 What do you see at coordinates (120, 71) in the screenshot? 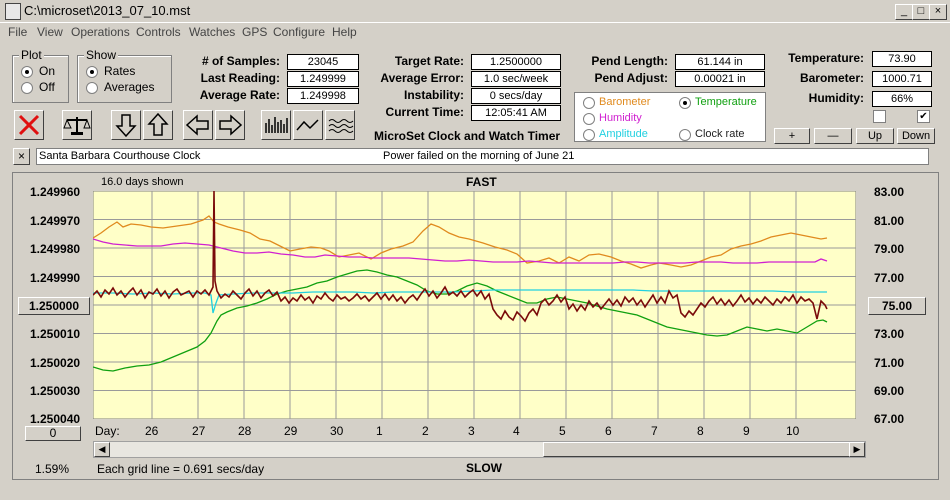
I see `show-rates-label: Rates` at bounding box center [120, 71].